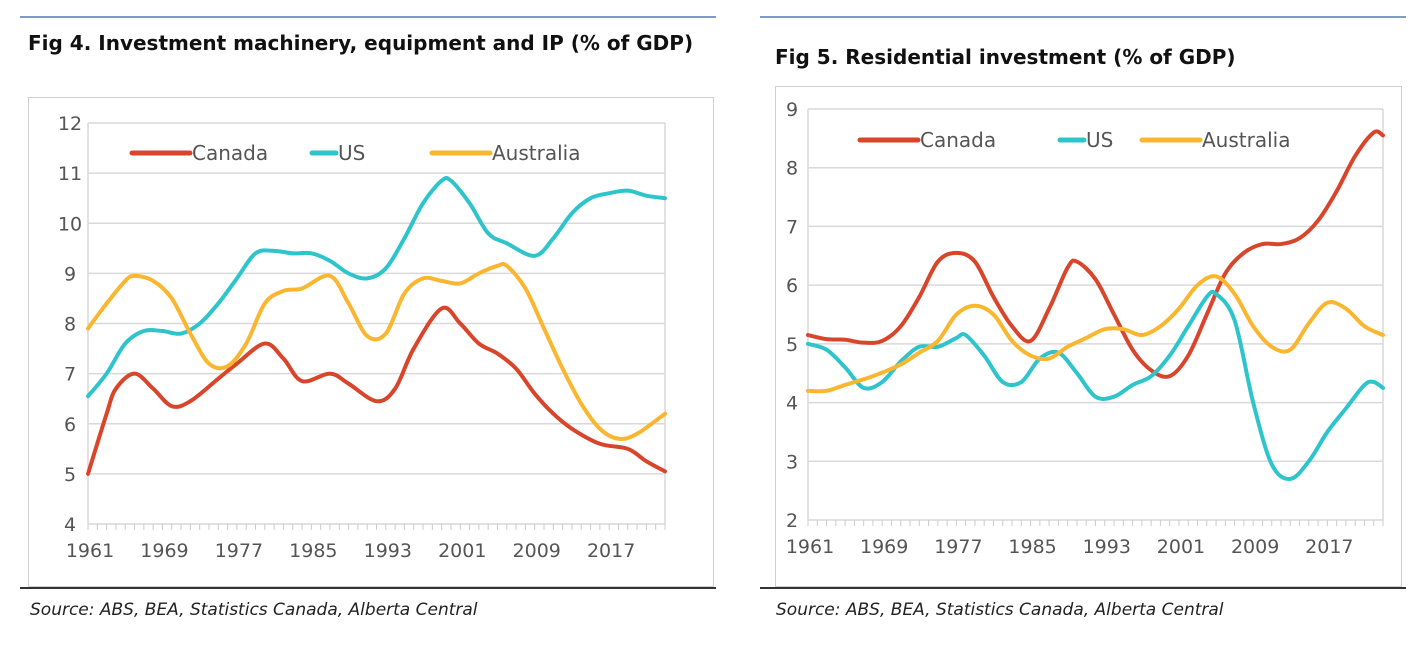  Describe the element at coordinates (1005, 57) in the screenshot. I see `fig5-title: Fig 5. Residential investment (% of GDP)` at that location.